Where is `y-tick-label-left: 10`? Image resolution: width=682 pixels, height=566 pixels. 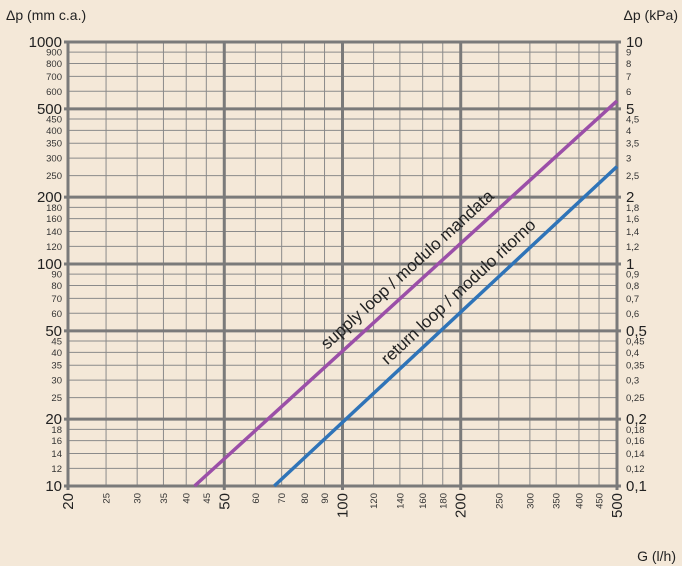
y-tick-label-left: 10 is located at coordinates (53, 486).